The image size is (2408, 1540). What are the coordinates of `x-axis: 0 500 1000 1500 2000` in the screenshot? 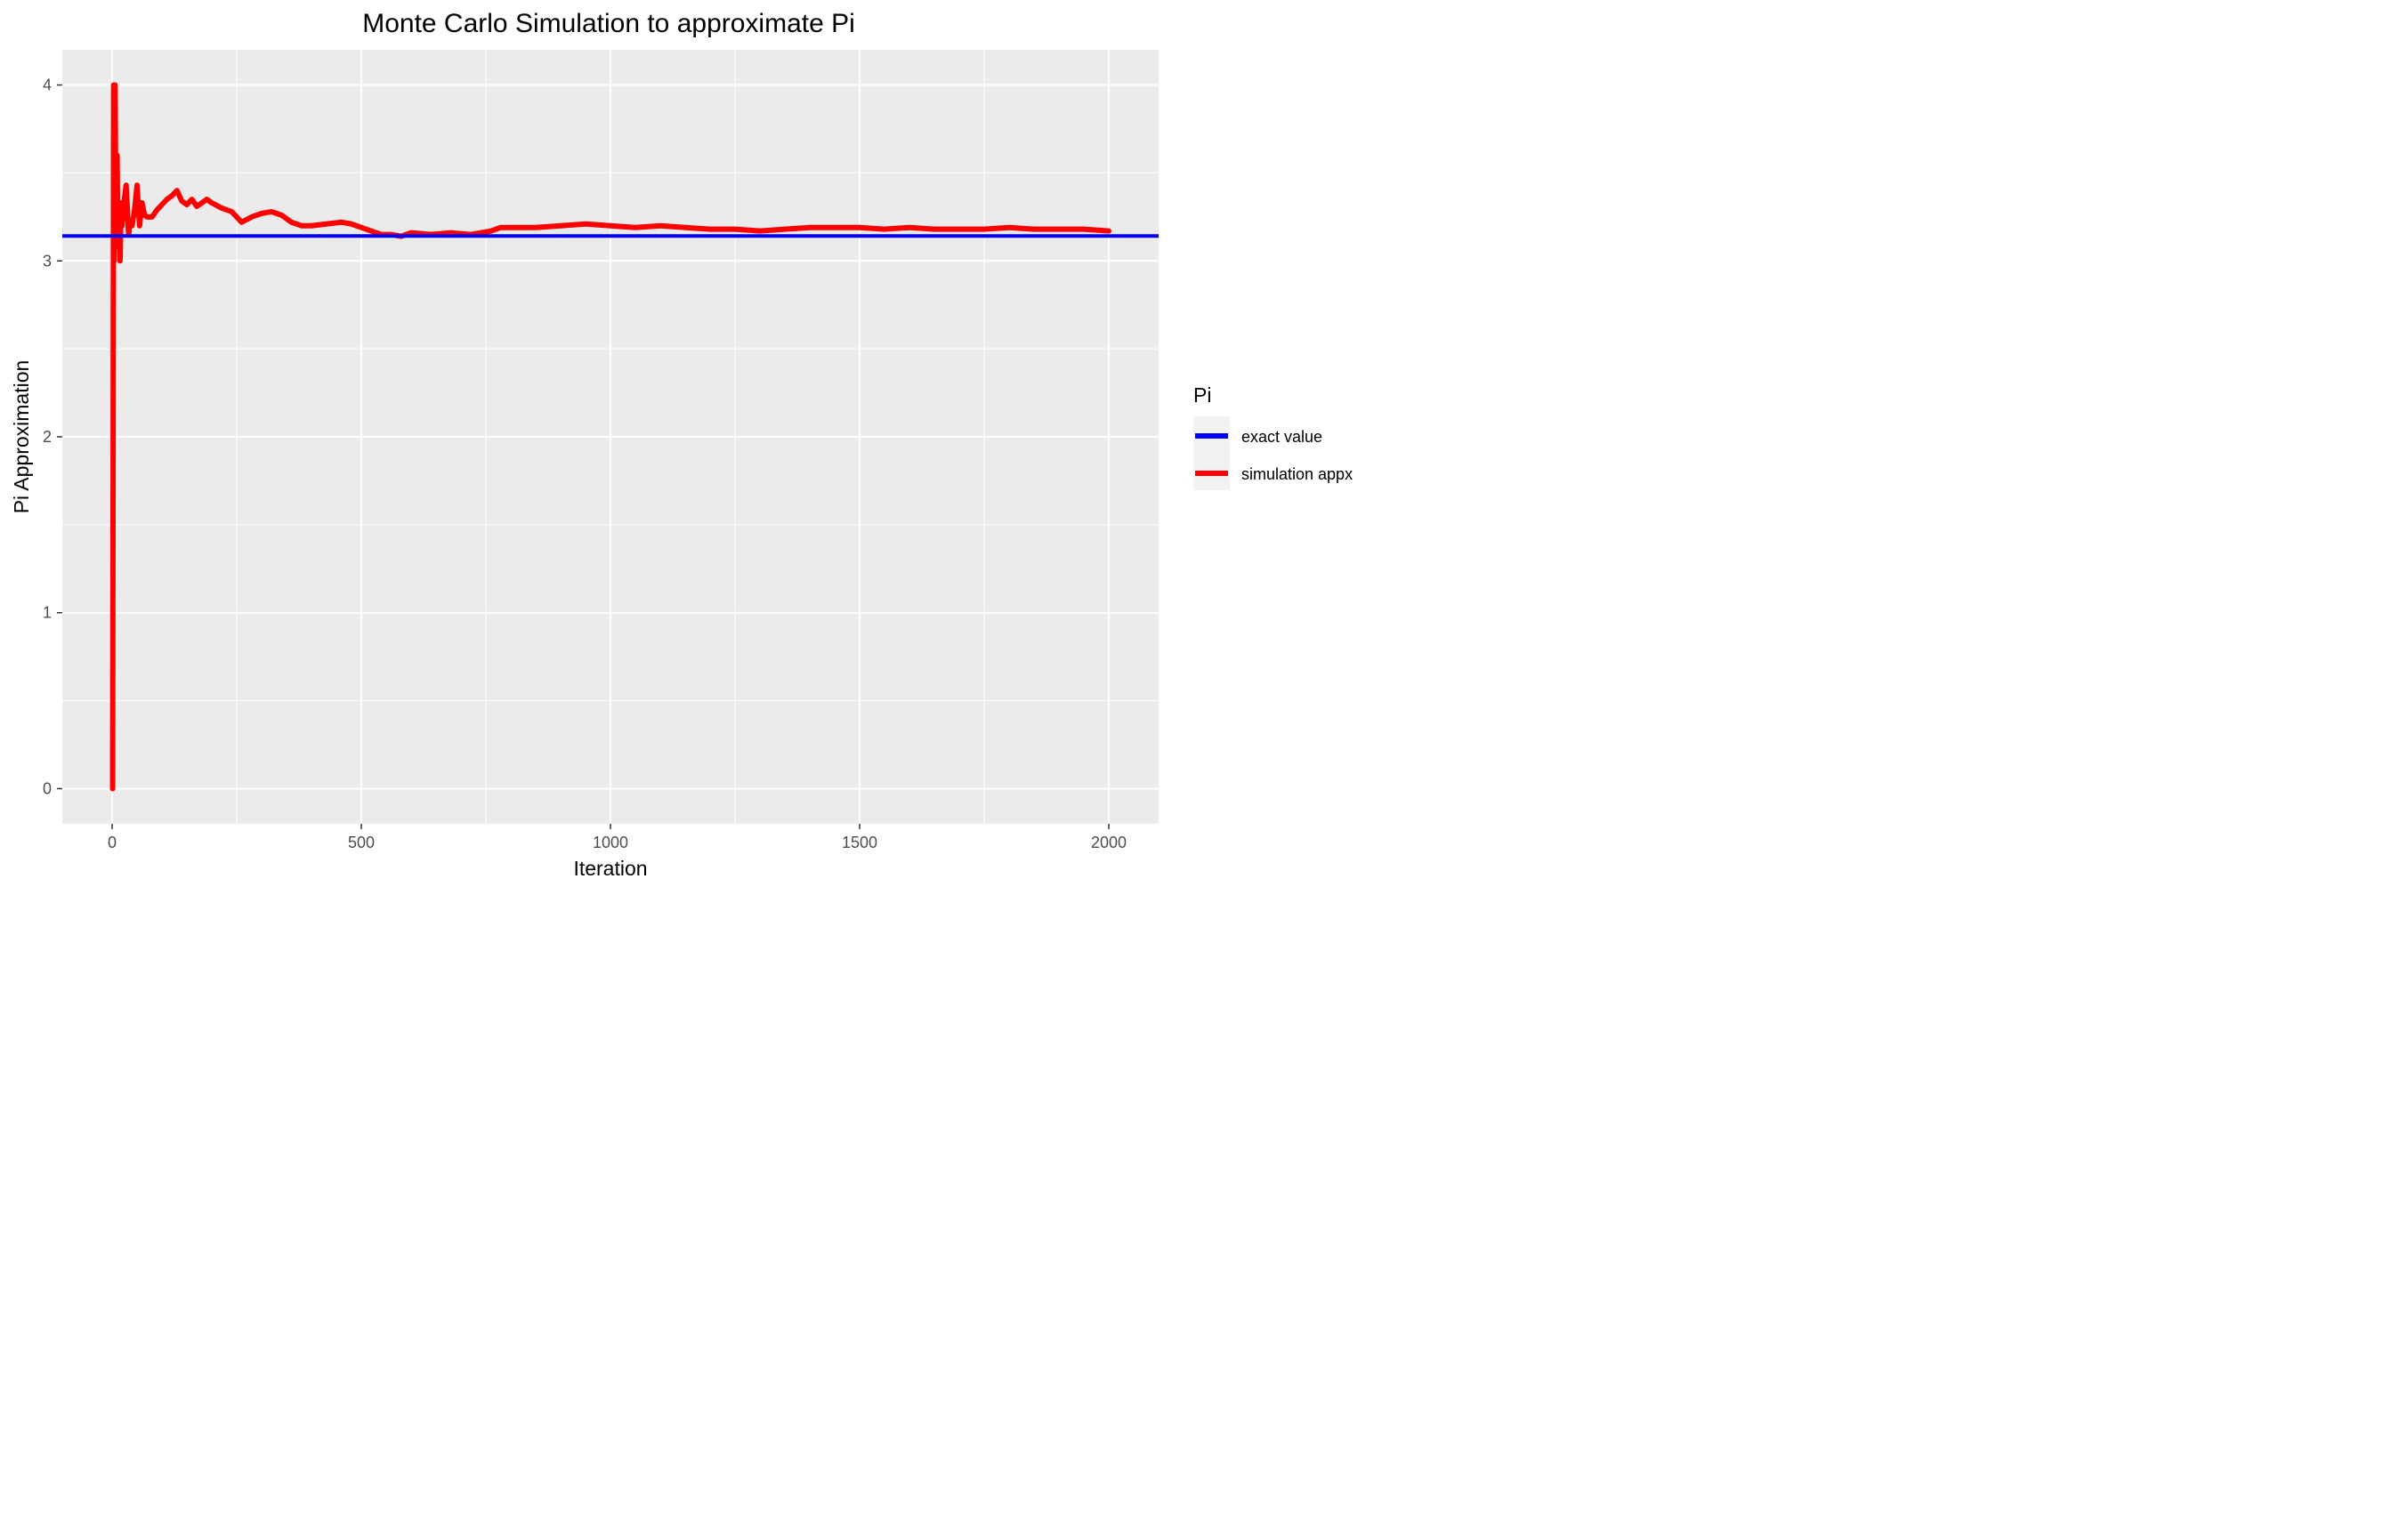 It's located at (617, 837).